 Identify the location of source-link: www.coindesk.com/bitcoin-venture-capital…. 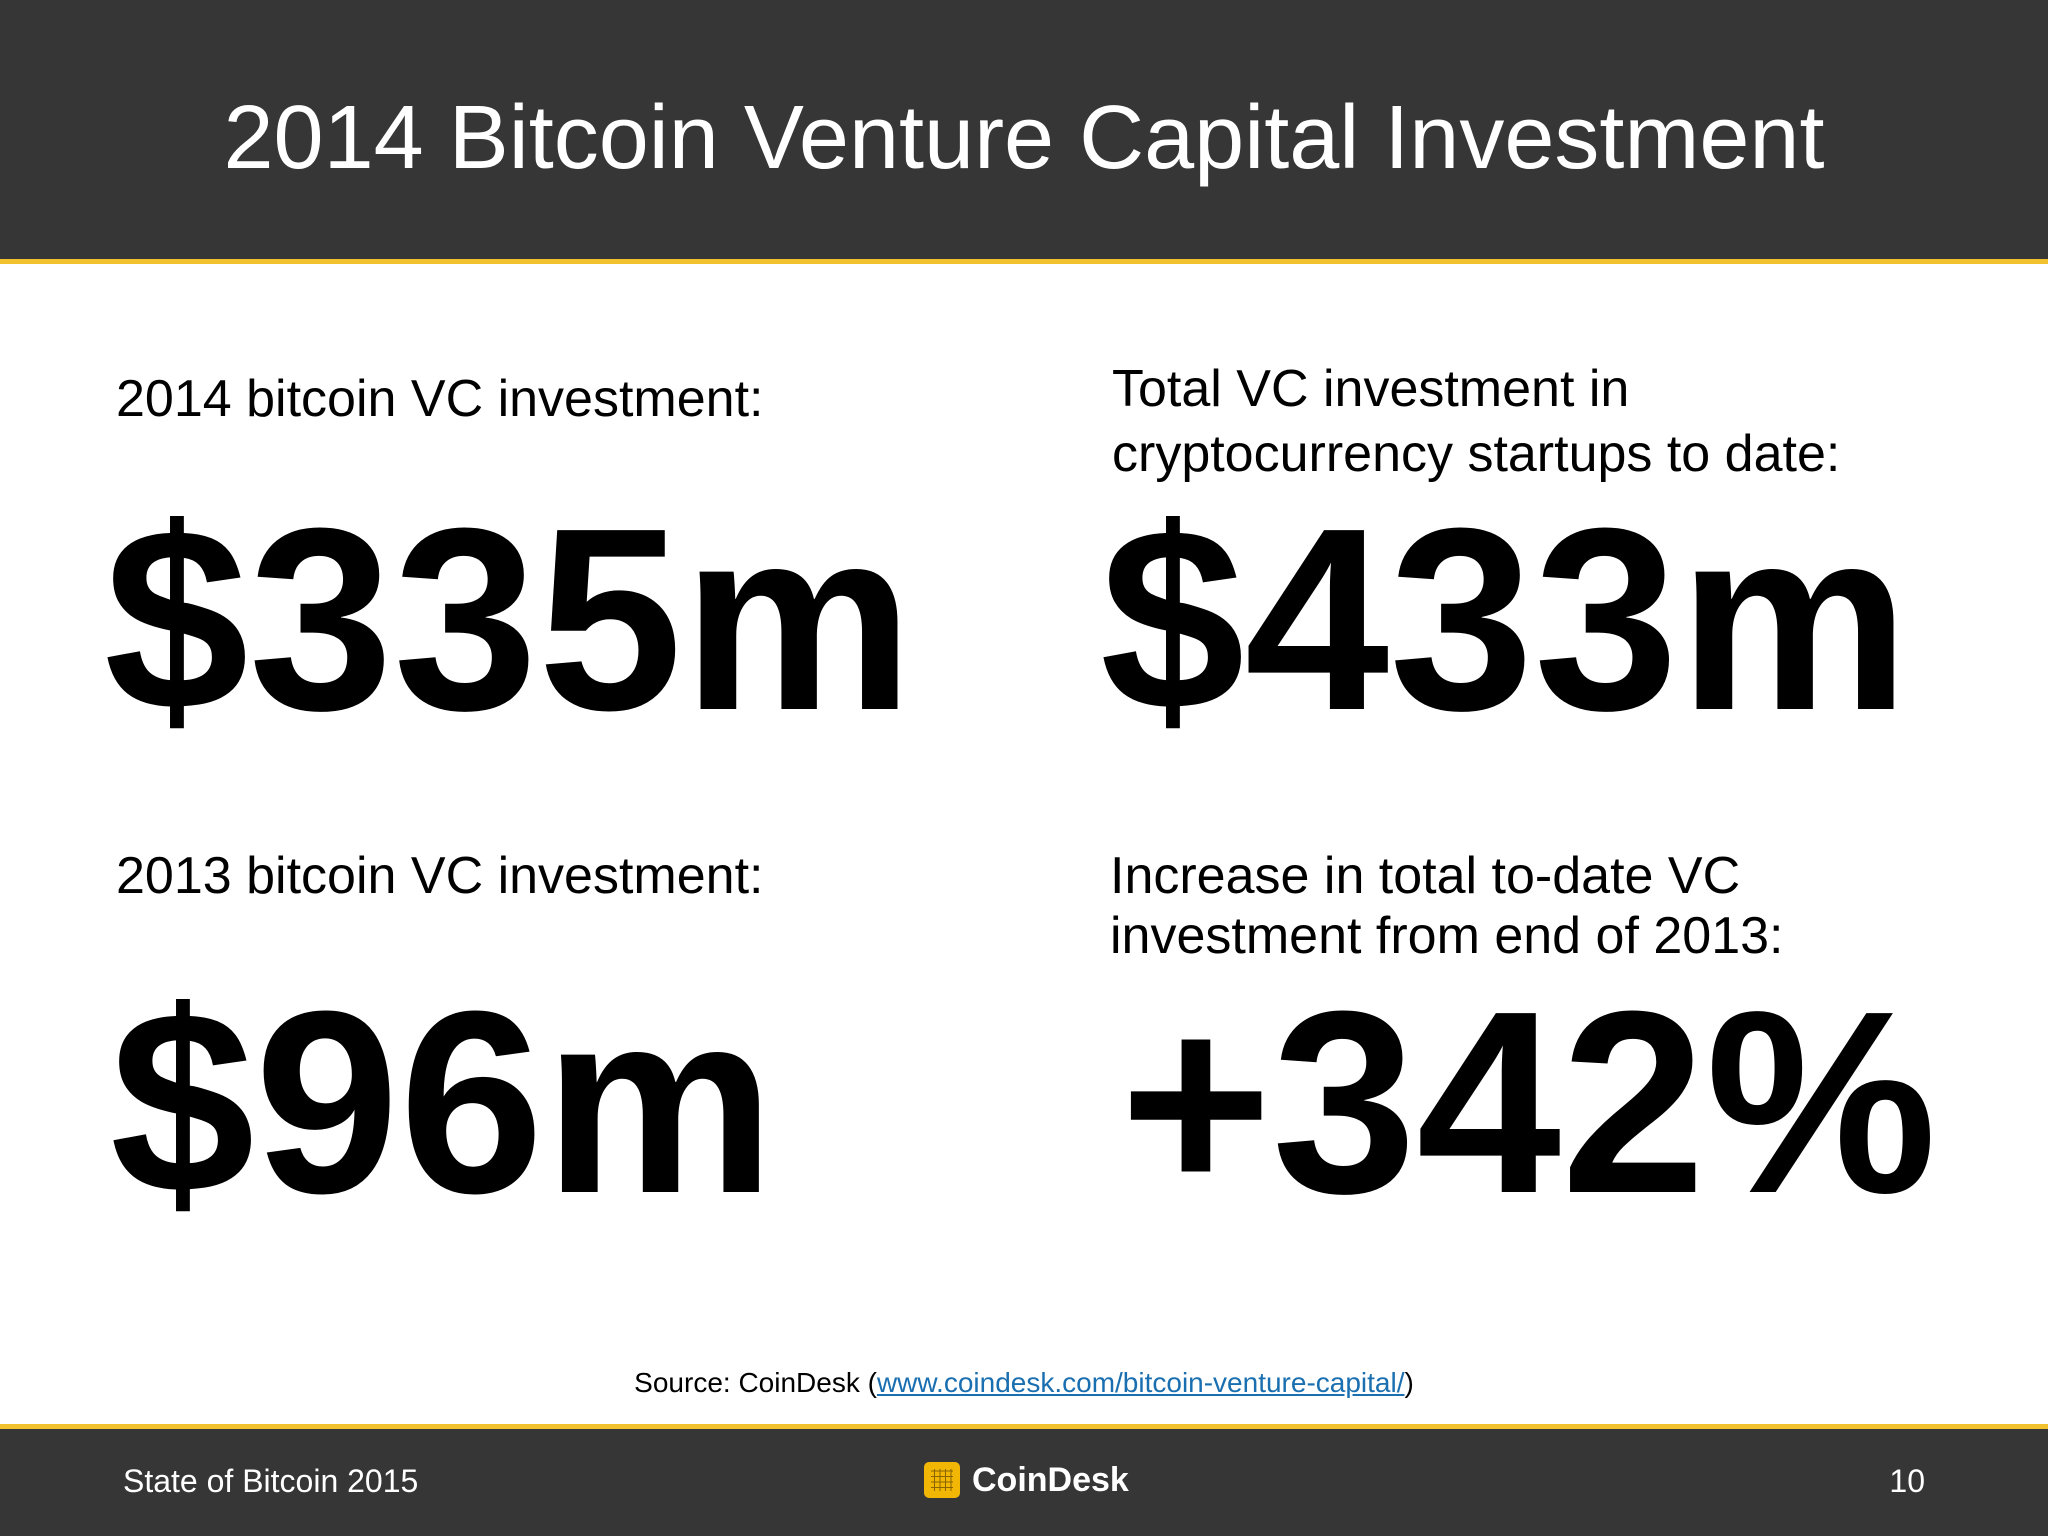
(1140, 1382).